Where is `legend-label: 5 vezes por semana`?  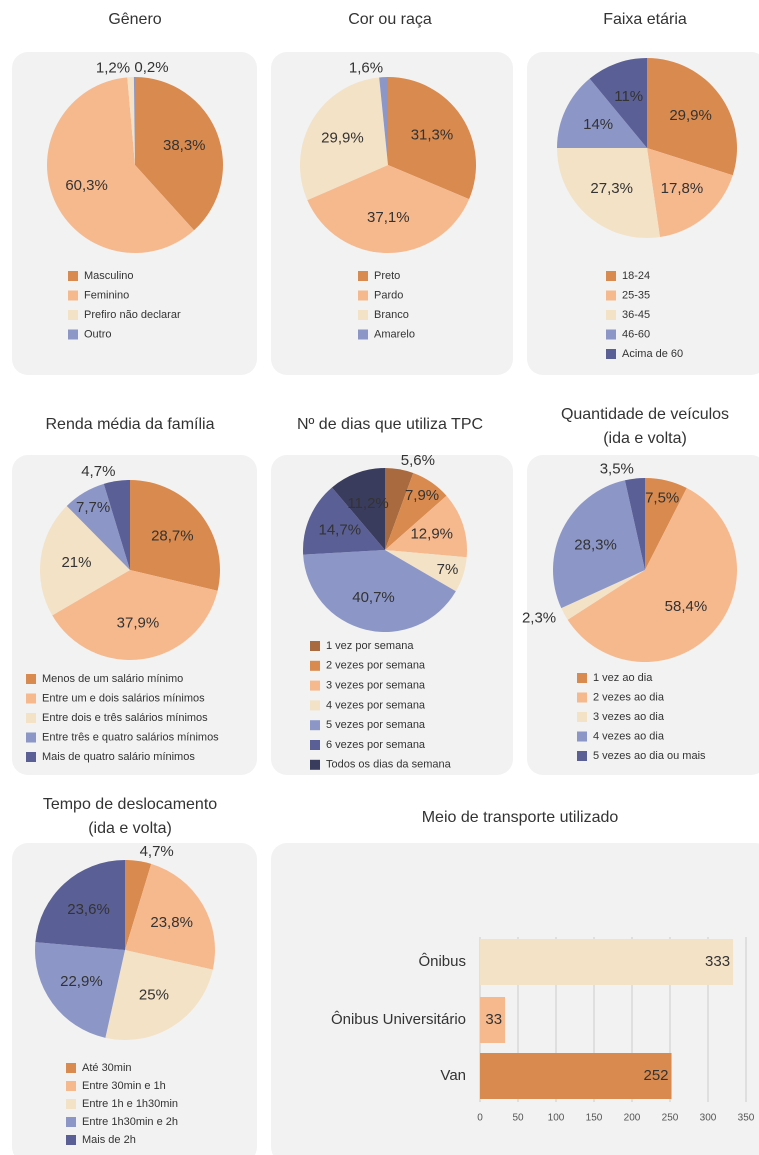 legend-label: 5 vezes por semana is located at coordinates (376, 725).